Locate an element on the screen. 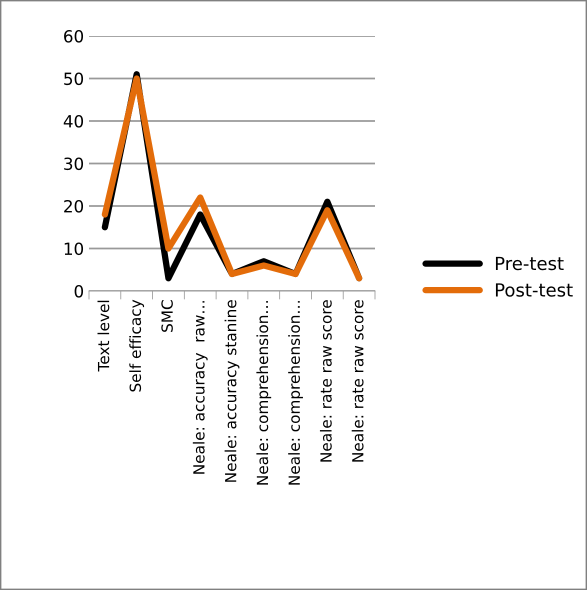 This screenshot has height=590, width=587. y-tick-label: 50 is located at coordinates (74, 79).